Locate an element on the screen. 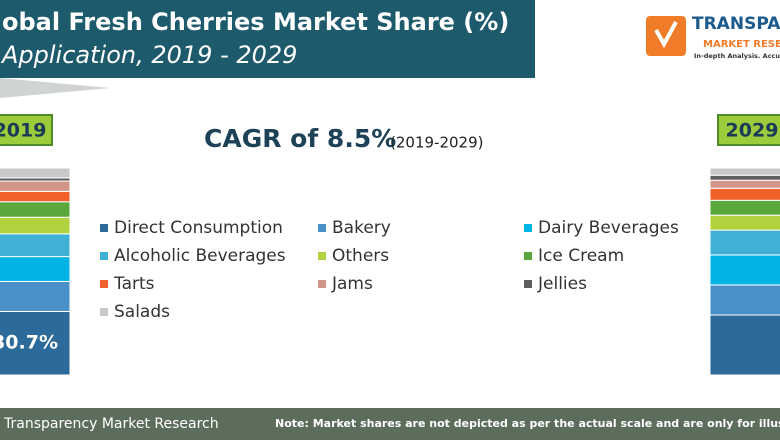 This screenshot has width=780, height=440. footer-source: Transparency Market Research is located at coordinates (111, 424).